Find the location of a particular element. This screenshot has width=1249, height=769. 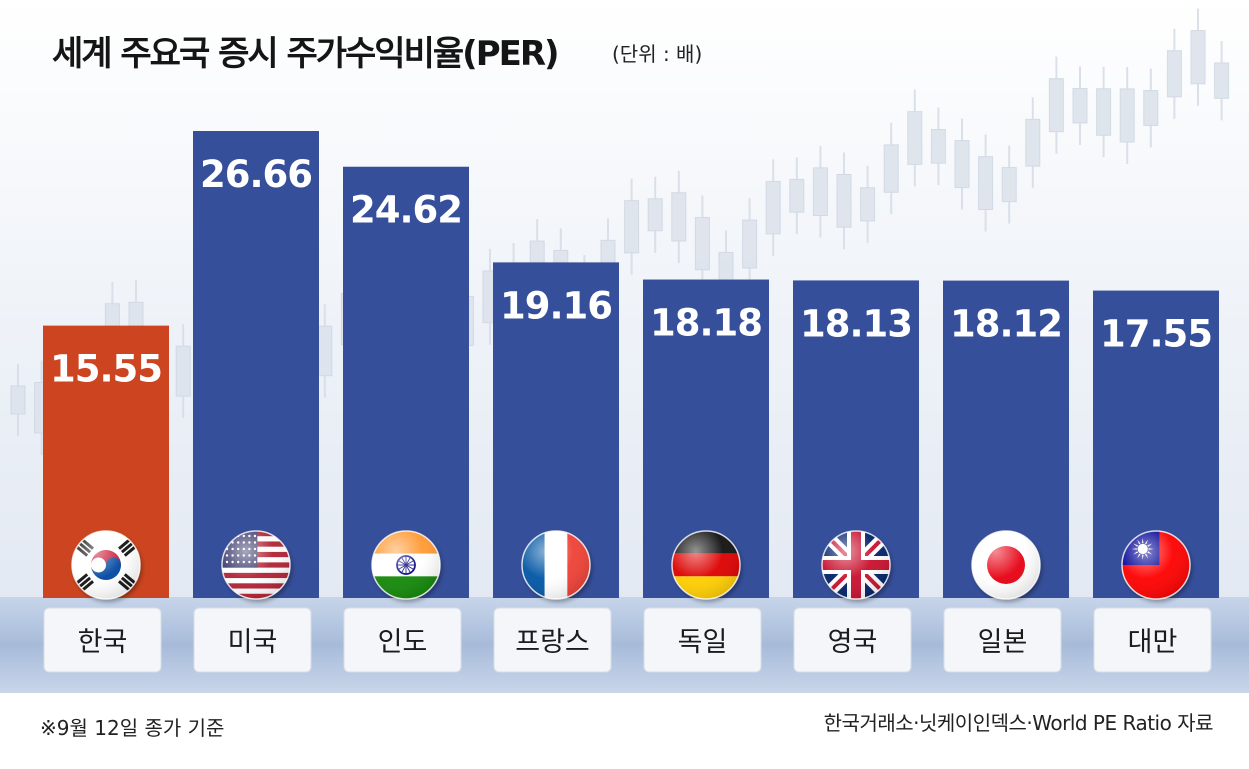

bar-1: 26.66 is located at coordinates (256, 364).